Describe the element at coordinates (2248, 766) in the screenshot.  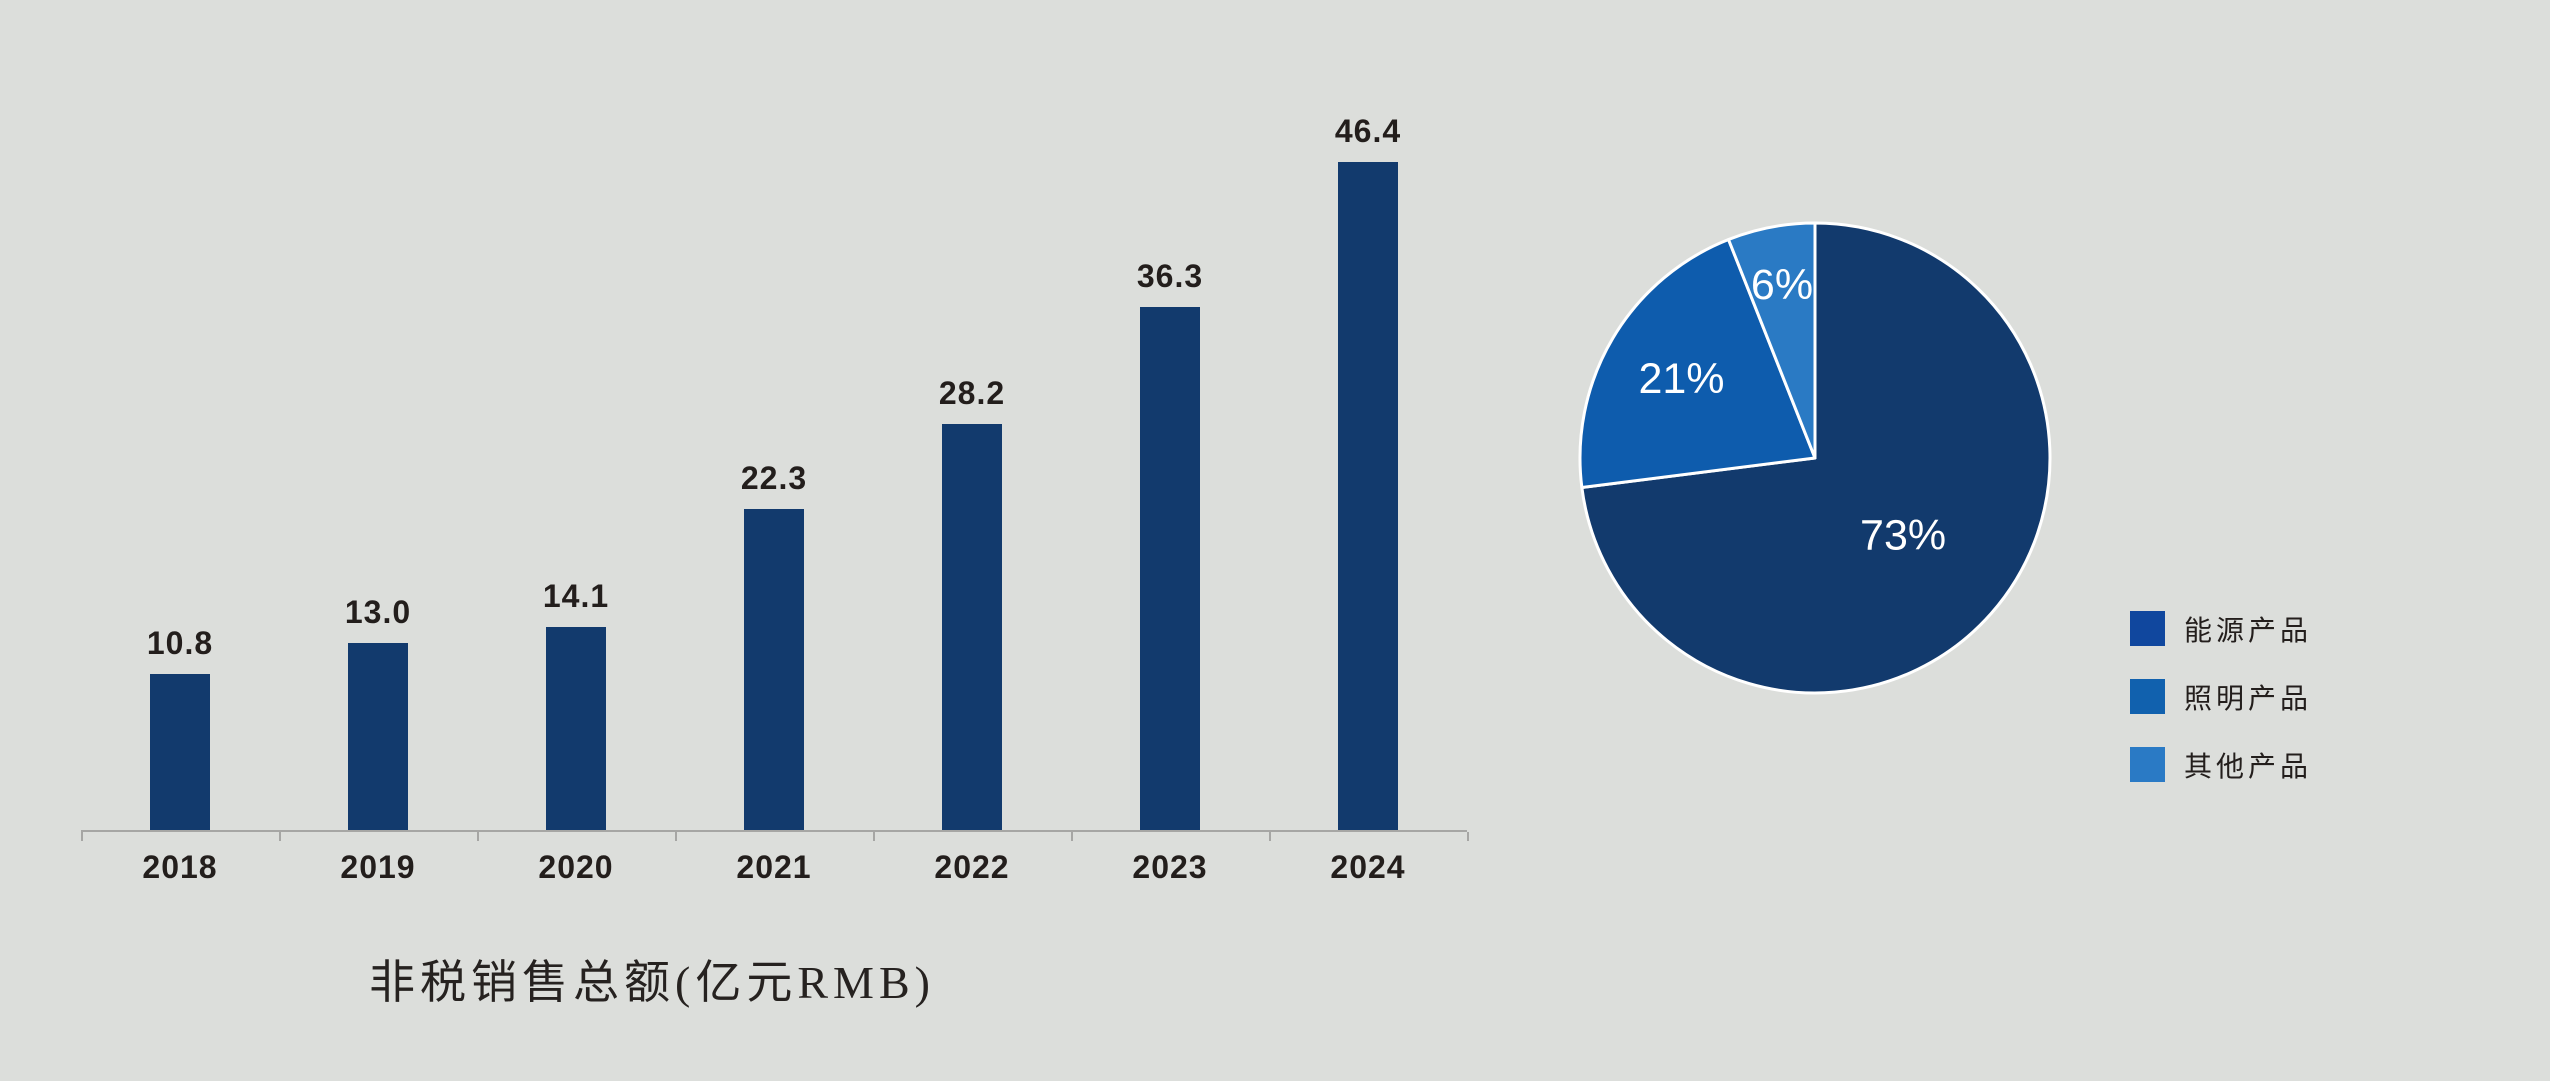
I see `legend-label-other: 其他产品` at that location.